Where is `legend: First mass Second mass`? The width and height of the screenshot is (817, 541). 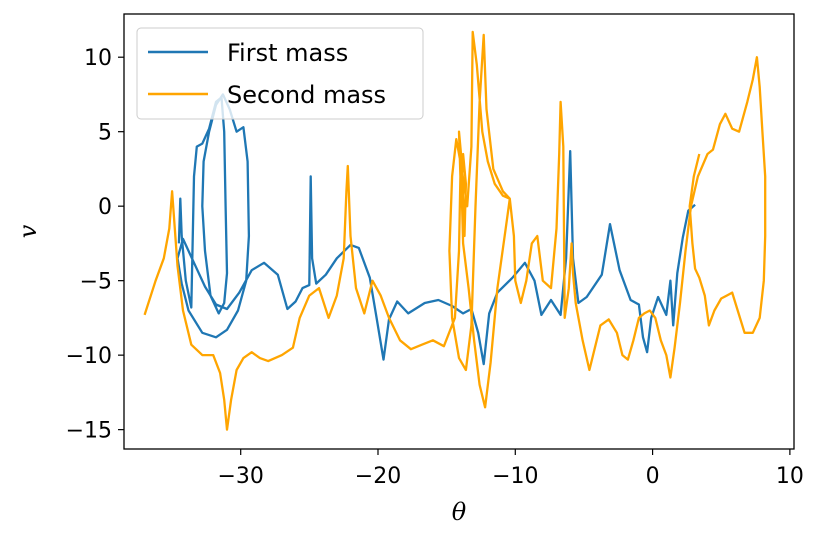 legend: First mass Second mass is located at coordinates (280, 73).